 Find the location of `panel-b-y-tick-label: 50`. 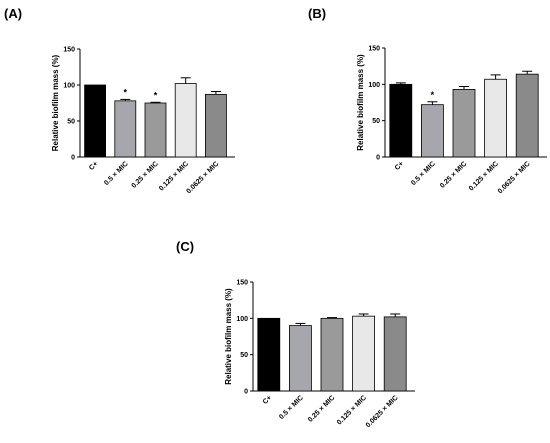

panel-b-y-tick-label: 50 is located at coordinates (376, 121).